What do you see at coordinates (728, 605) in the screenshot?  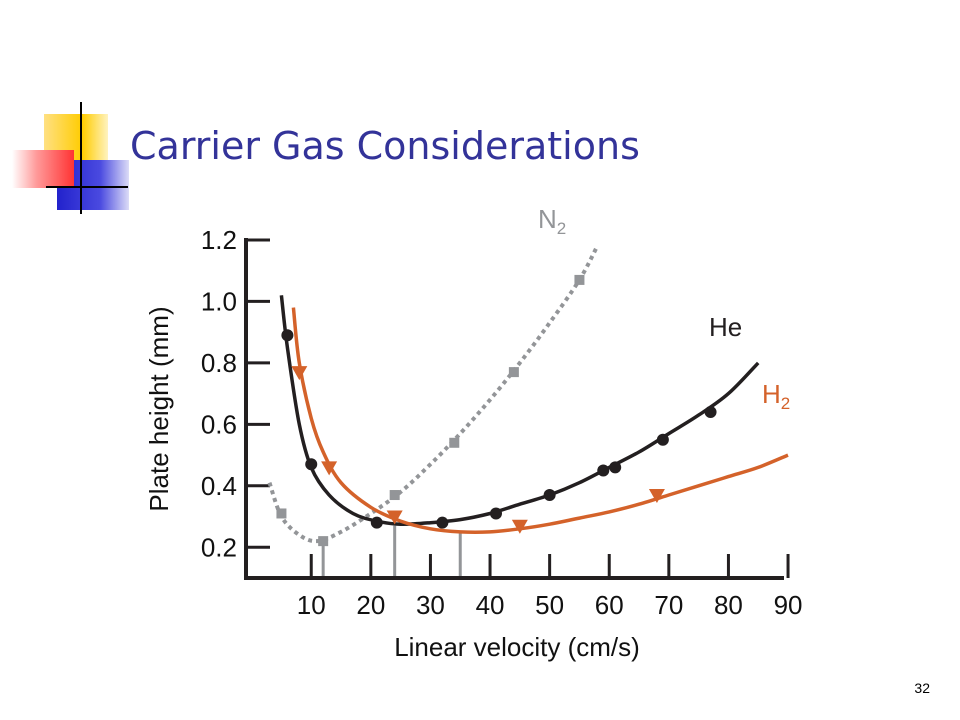 I see `x-tick-label: 80` at bounding box center [728, 605].